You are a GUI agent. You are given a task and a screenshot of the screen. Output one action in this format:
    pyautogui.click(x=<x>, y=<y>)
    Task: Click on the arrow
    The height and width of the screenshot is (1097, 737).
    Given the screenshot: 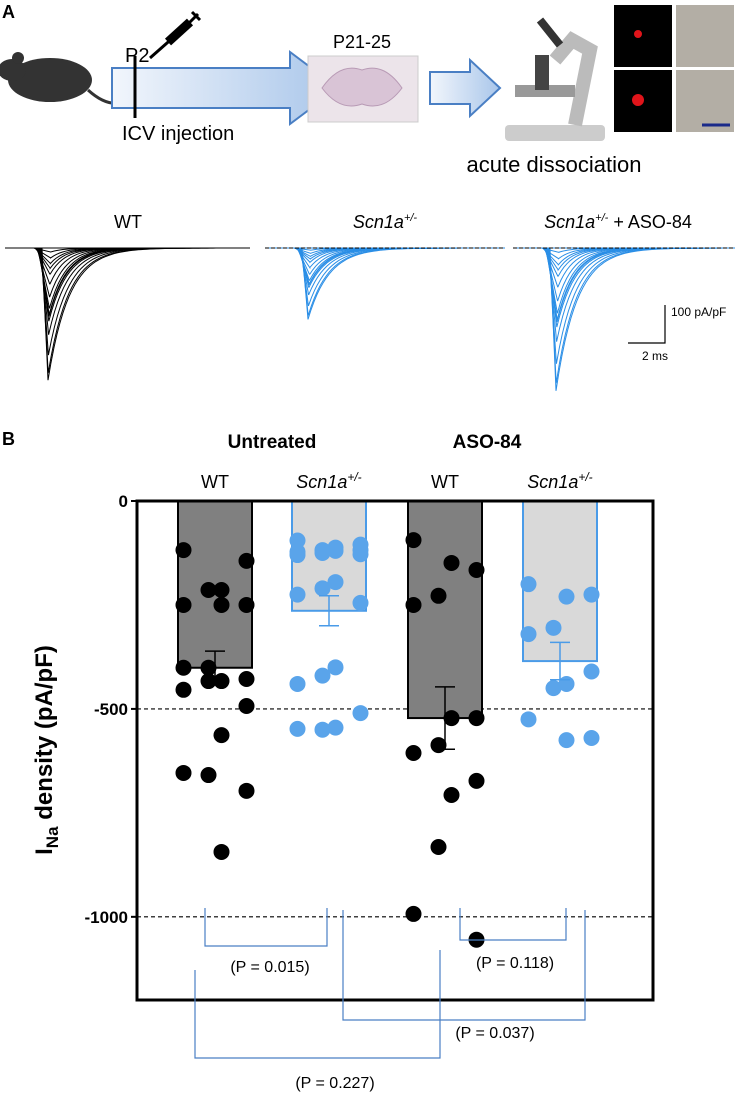 What is the action you would take?
    pyautogui.click(x=465, y=88)
    